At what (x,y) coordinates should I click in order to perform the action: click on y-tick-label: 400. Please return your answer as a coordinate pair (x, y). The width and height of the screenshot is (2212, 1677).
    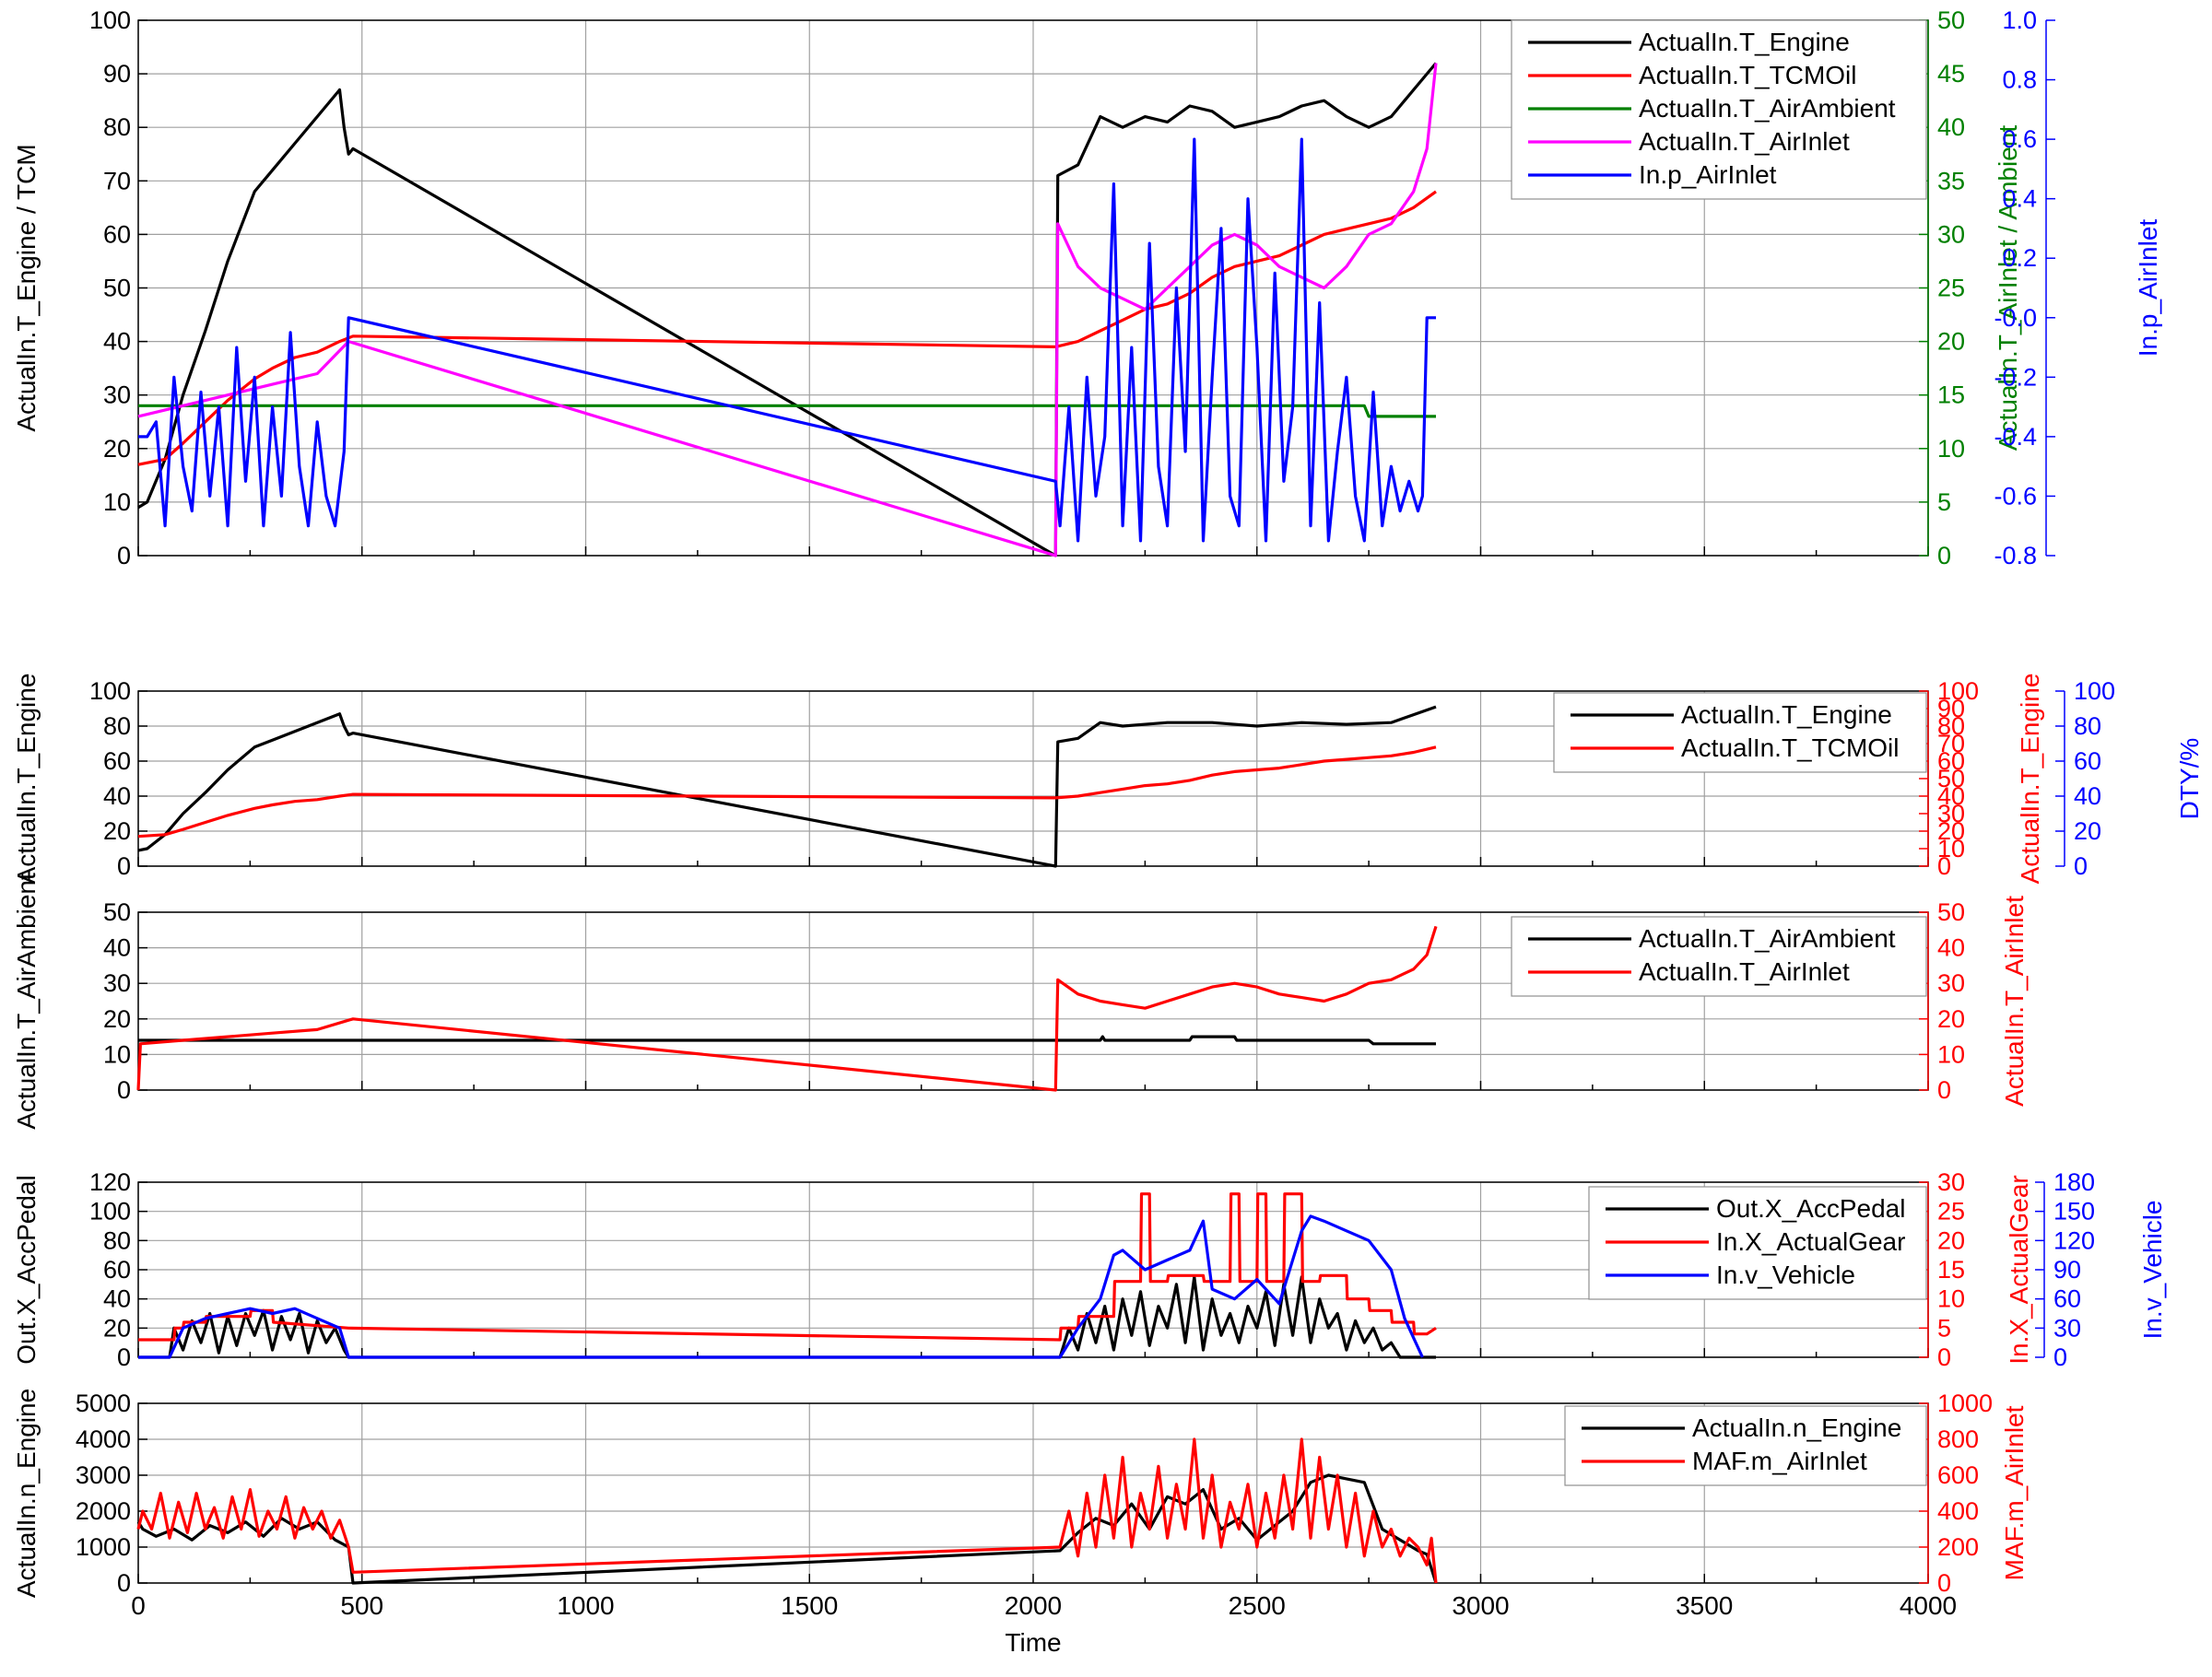
    Looking at the image, I should click on (1958, 1511).